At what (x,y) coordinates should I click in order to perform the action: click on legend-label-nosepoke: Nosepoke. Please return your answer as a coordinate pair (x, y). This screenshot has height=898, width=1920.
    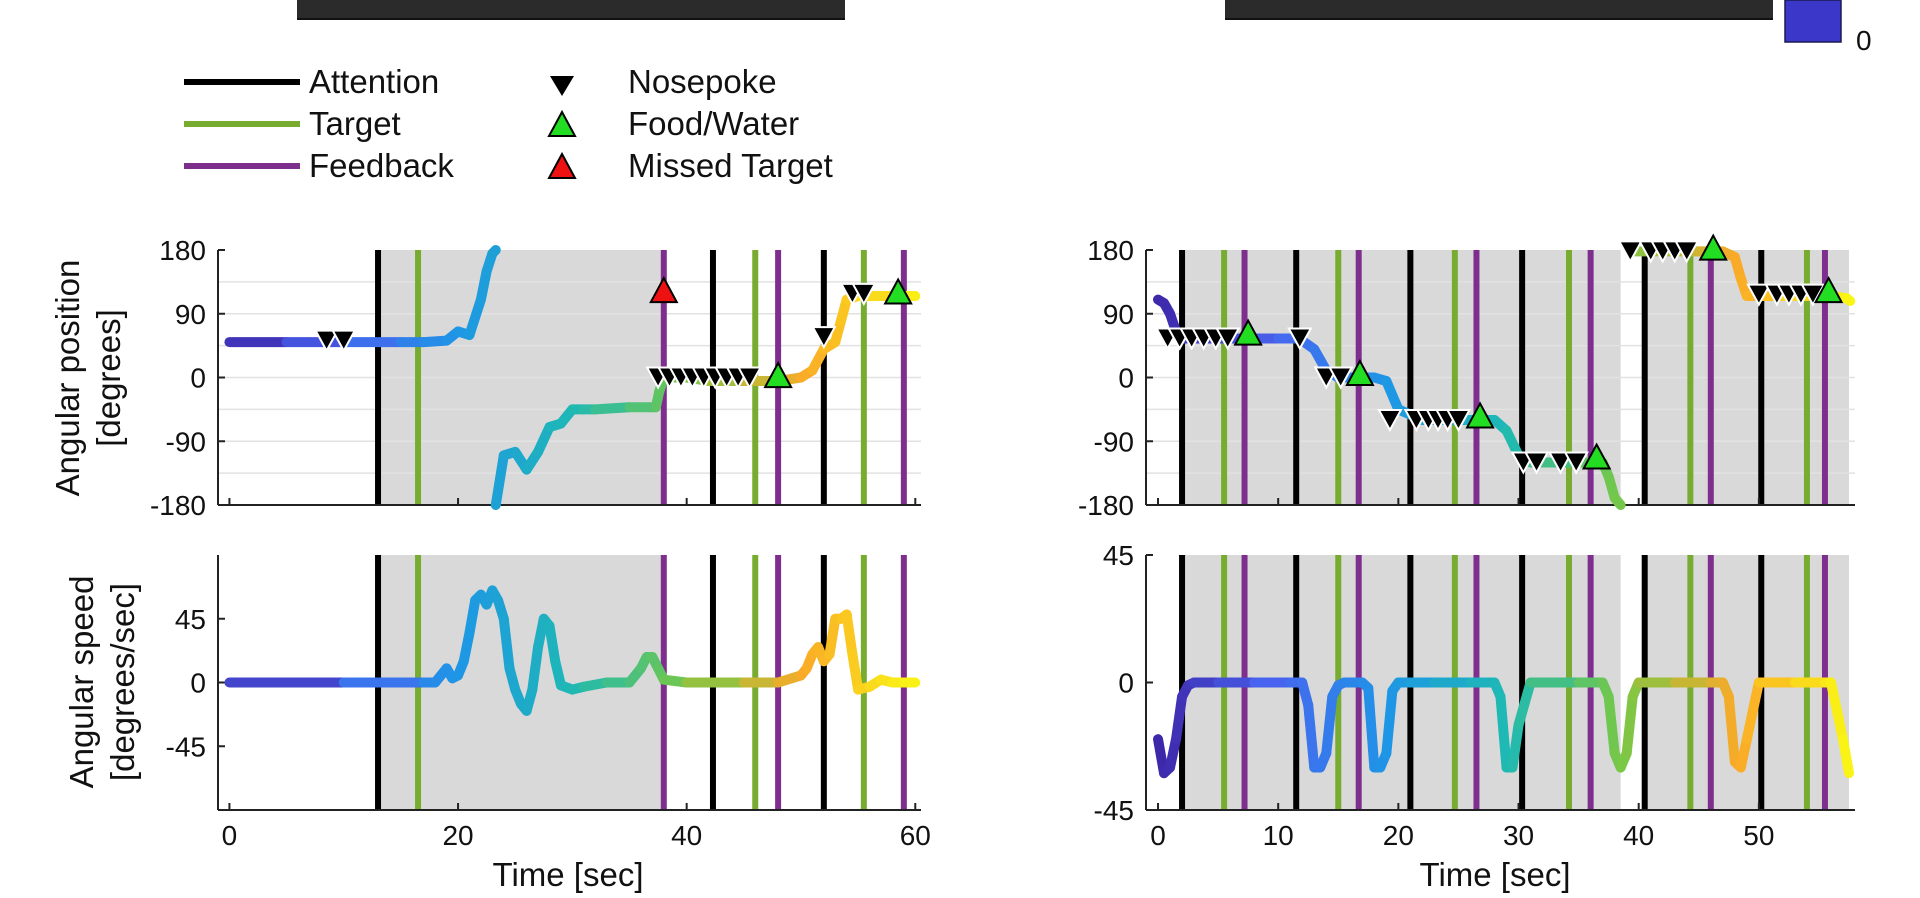
    Looking at the image, I should click on (702, 81).